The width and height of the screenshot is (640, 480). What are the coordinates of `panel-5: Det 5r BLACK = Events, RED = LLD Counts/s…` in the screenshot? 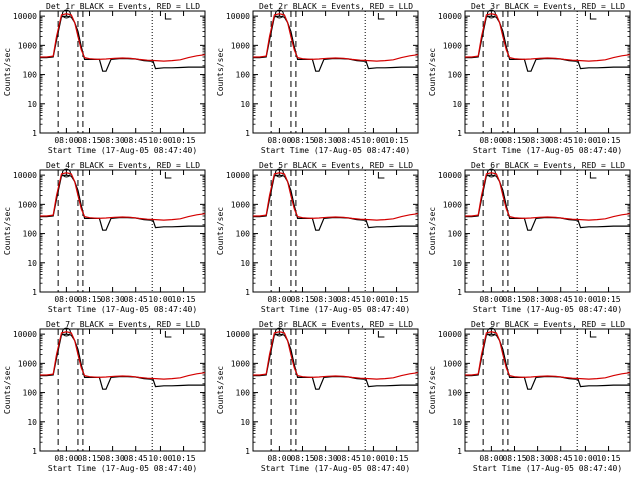 It's located at (317, 237).